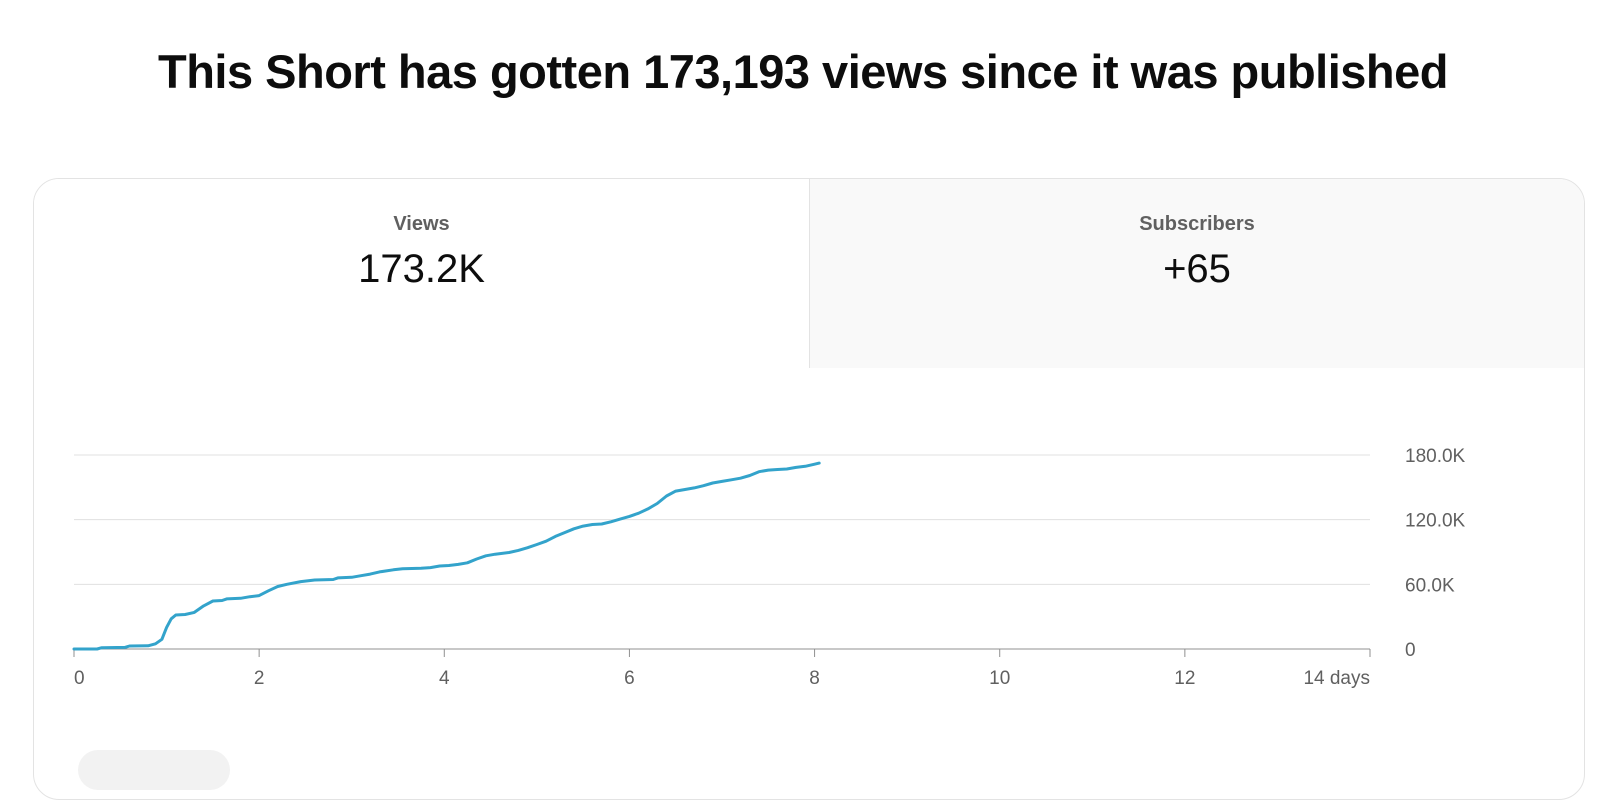 This screenshot has width=1606, height=800. What do you see at coordinates (1435, 553) in the screenshot?
I see `y-tick-layer: 0 60.0K 120.0K 180.0K` at bounding box center [1435, 553].